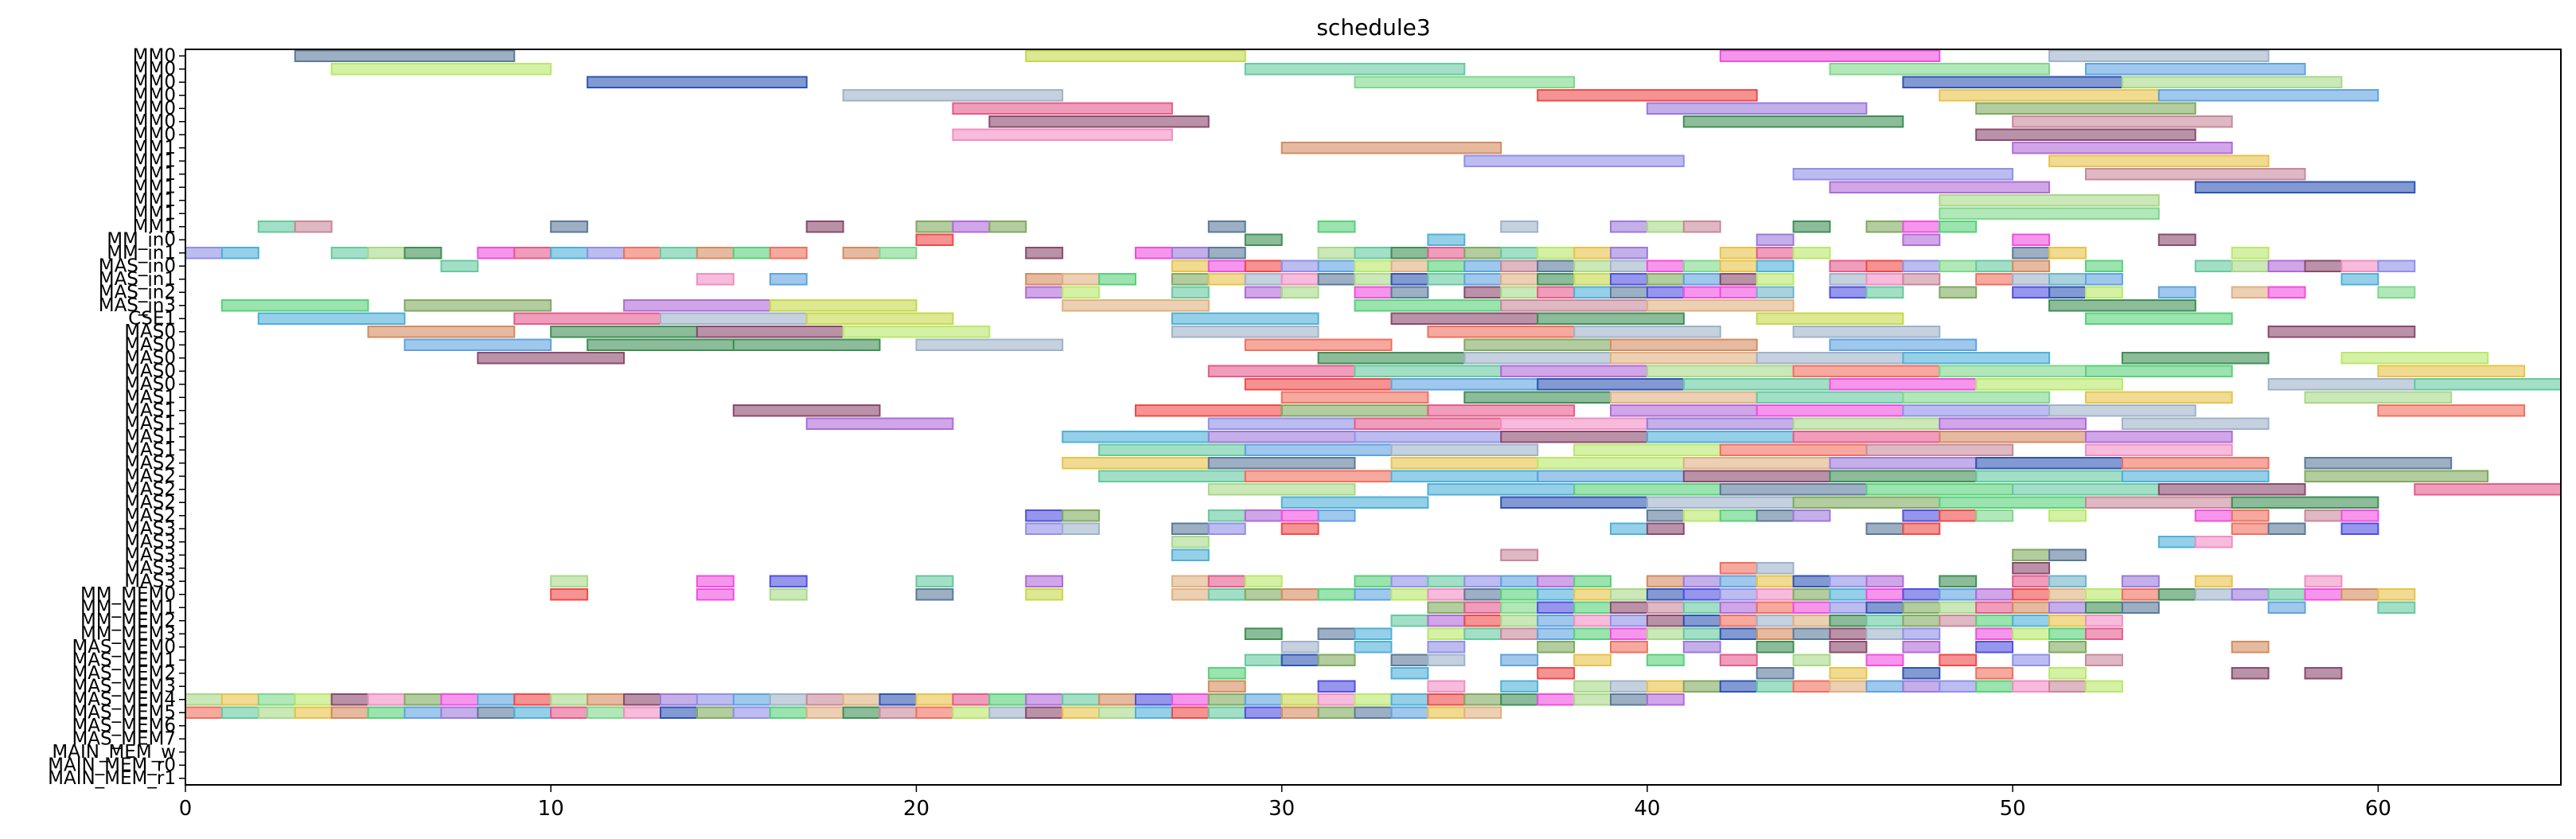  Describe the element at coordinates (128, 633) in the screenshot. I see `y-tick-label: MM_MEM3` at that location.